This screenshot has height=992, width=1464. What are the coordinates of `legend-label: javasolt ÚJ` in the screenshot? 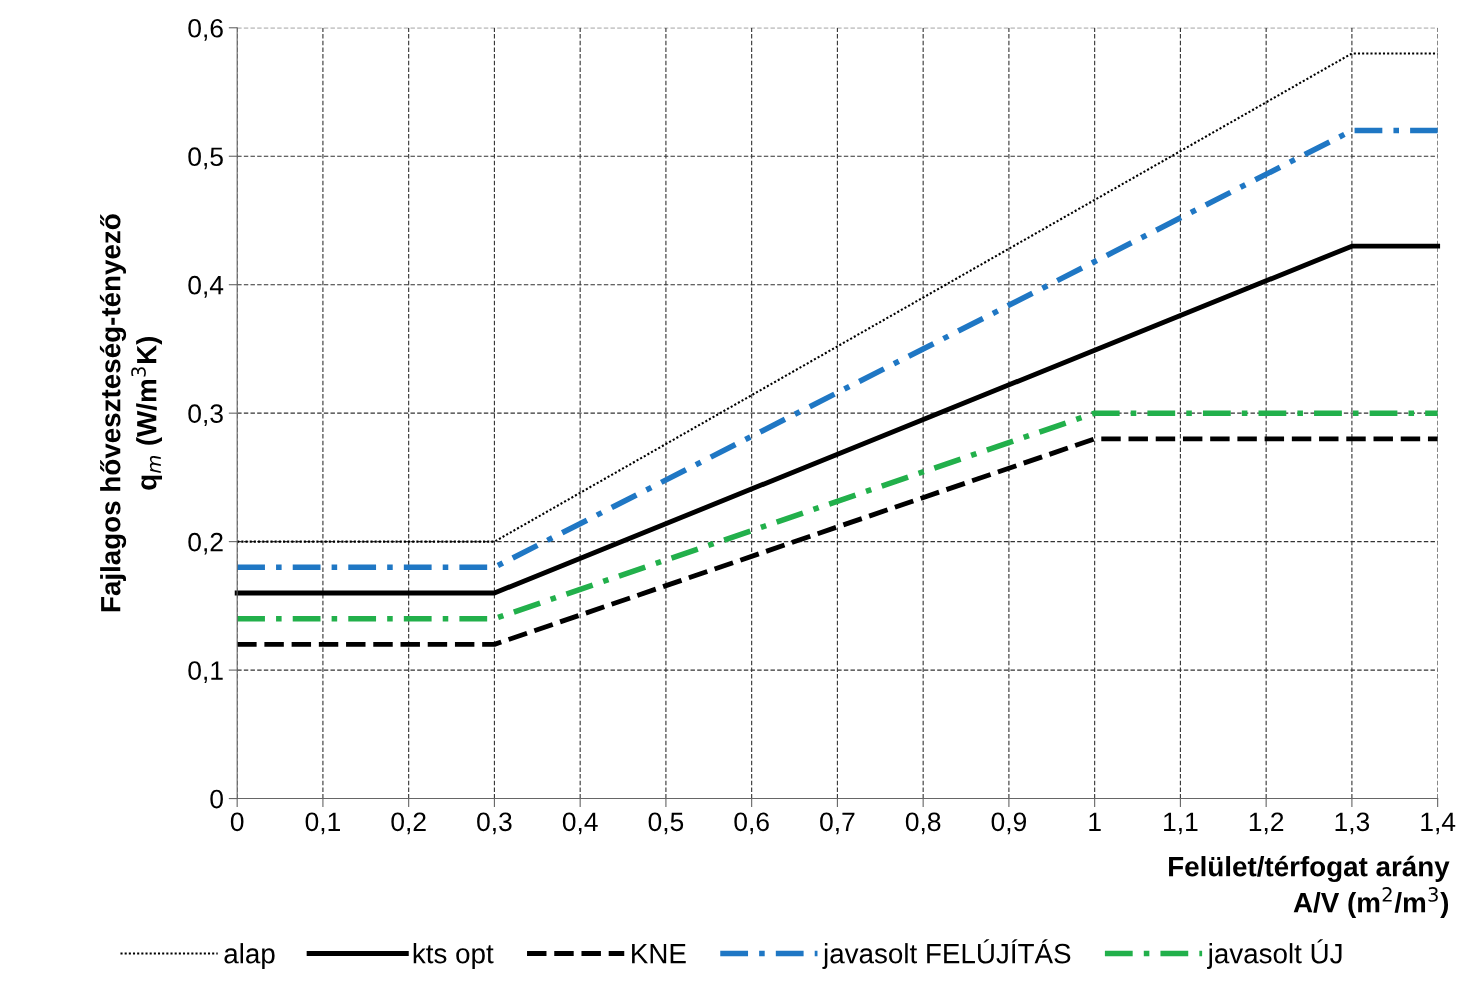 It's located at (1274, 954).